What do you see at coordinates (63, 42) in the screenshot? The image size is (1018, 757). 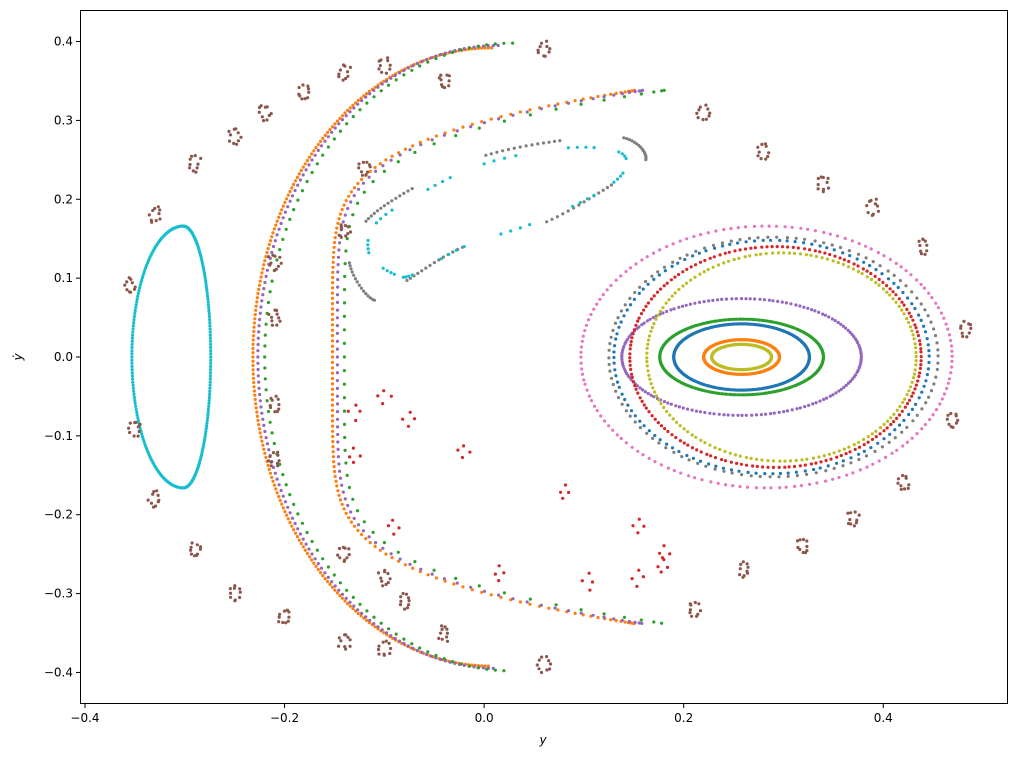 I see `y-tick-label: 0.4` at bounding box center [63, 42].